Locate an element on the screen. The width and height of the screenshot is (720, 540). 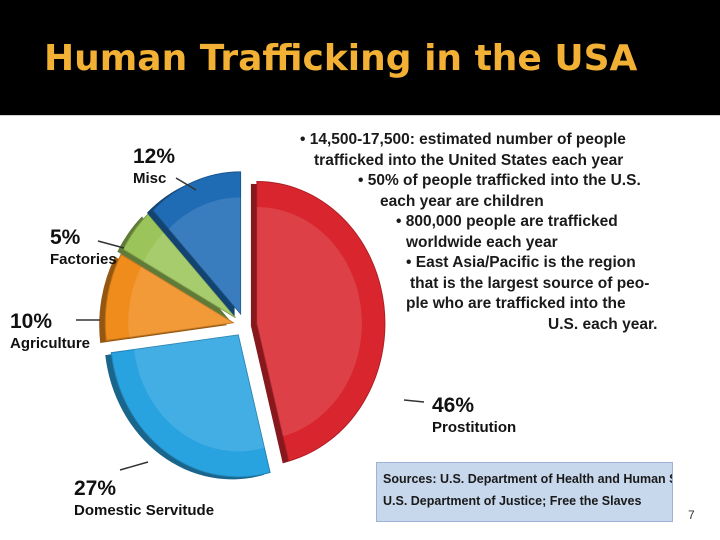
slice-percent-label: 27% is located at coordinates (95, 488).